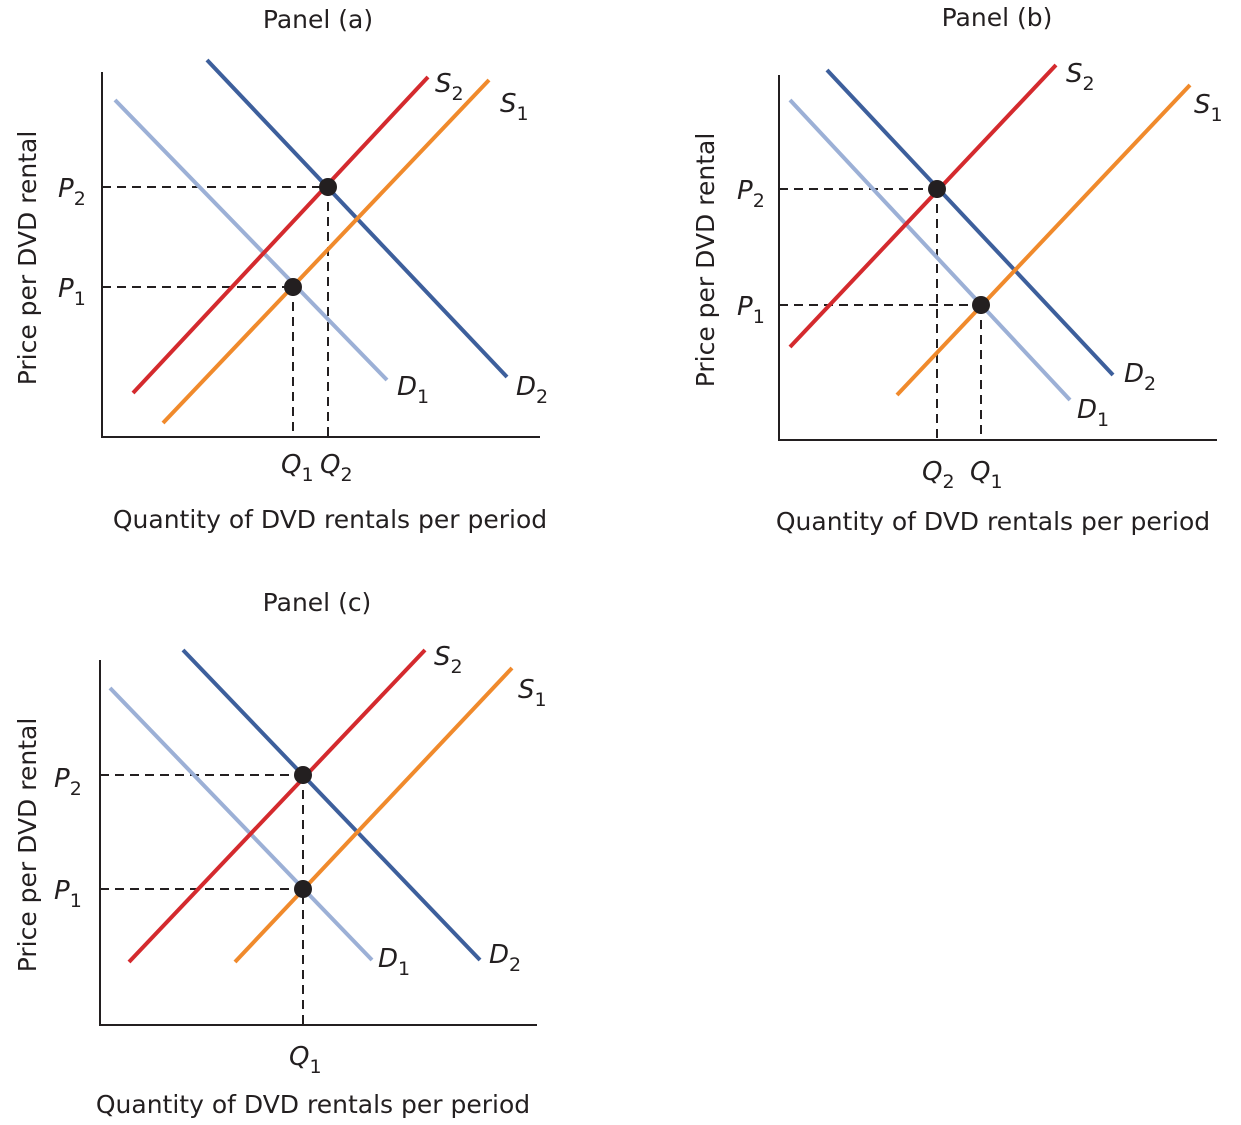 The image size is (1241, 1125). What do you see at coordinates (317, 602) in the screenshot?
I see `panel-title: Panel (c)` at bounding box center [317, 602].